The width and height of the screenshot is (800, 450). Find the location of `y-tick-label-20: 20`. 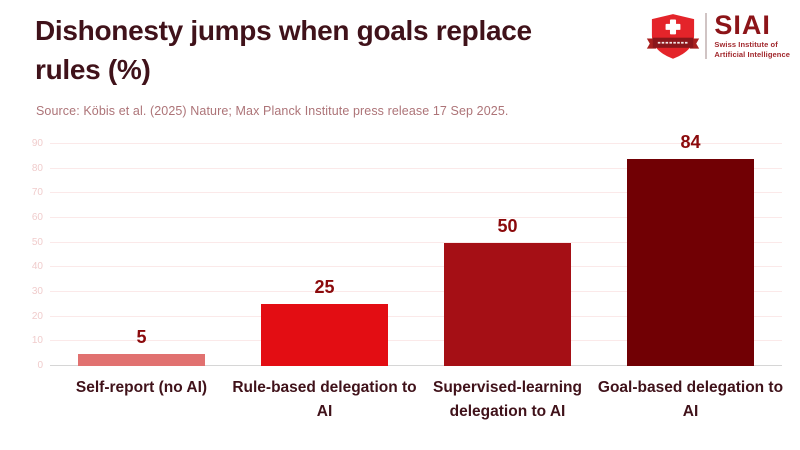

y-tick-label-20: 20 is located at coordinates (37, 316).